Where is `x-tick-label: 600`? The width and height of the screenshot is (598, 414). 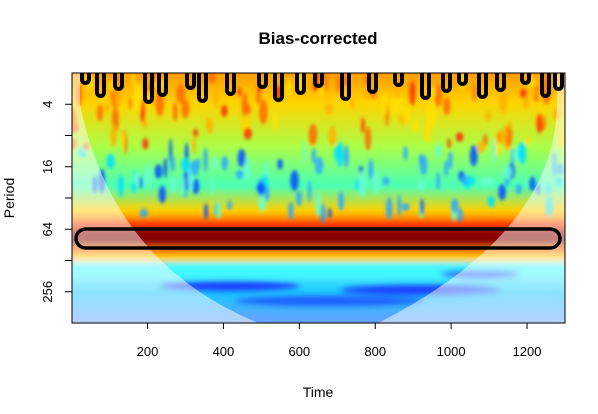
x-tick-label: 600 is located at coordinates (299, 351).